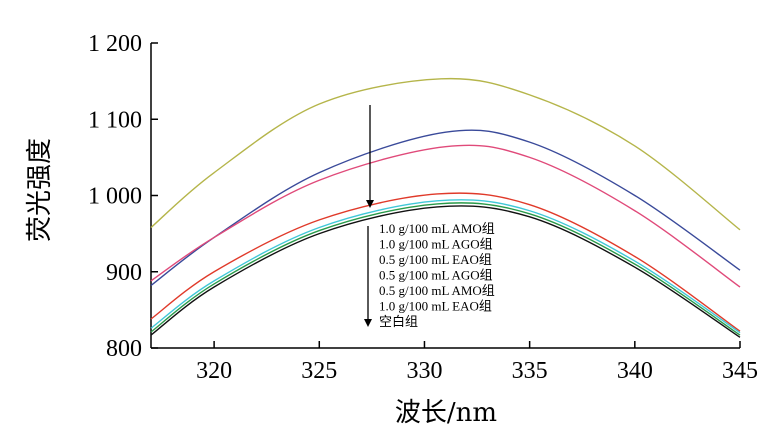  I want to click on x-tick-label: 335, so click(530, 371).